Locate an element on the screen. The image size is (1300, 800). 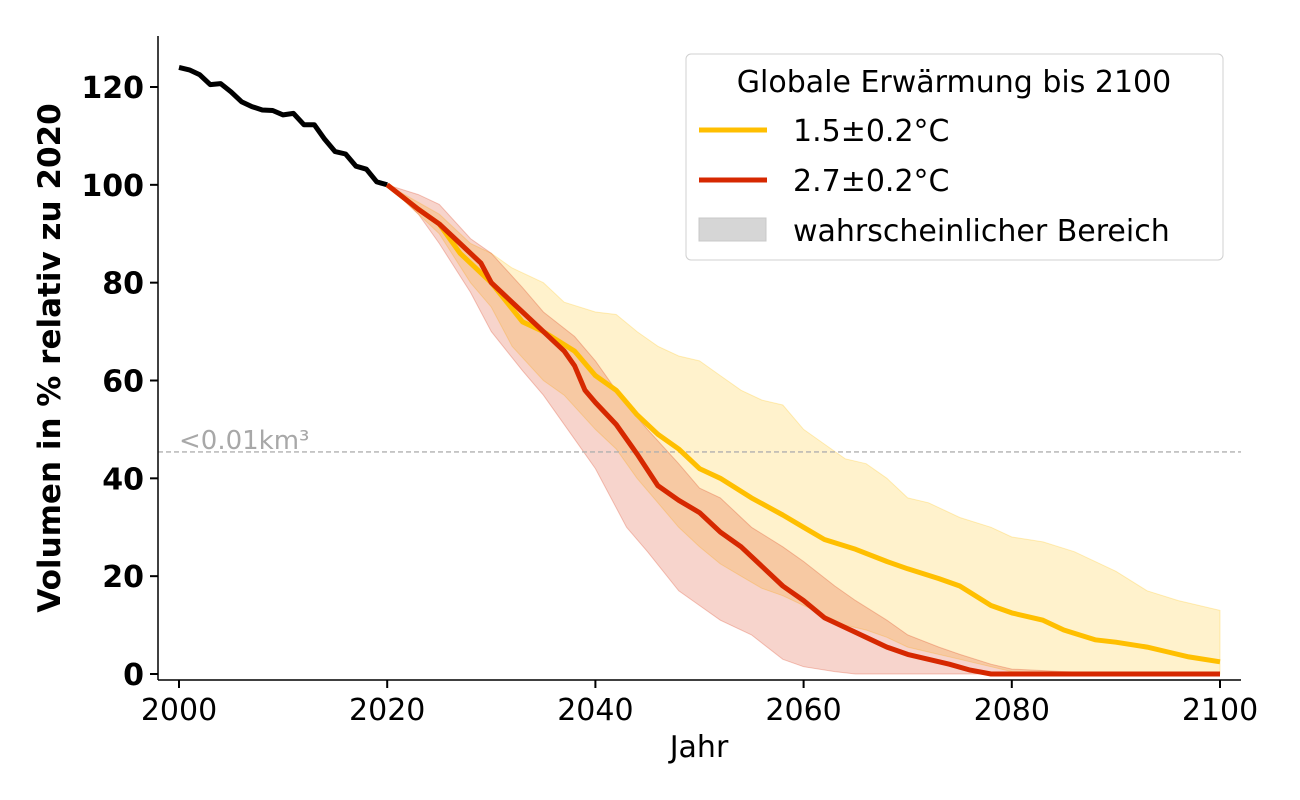
legend-swatch-band is located at coordinates (732, 229).